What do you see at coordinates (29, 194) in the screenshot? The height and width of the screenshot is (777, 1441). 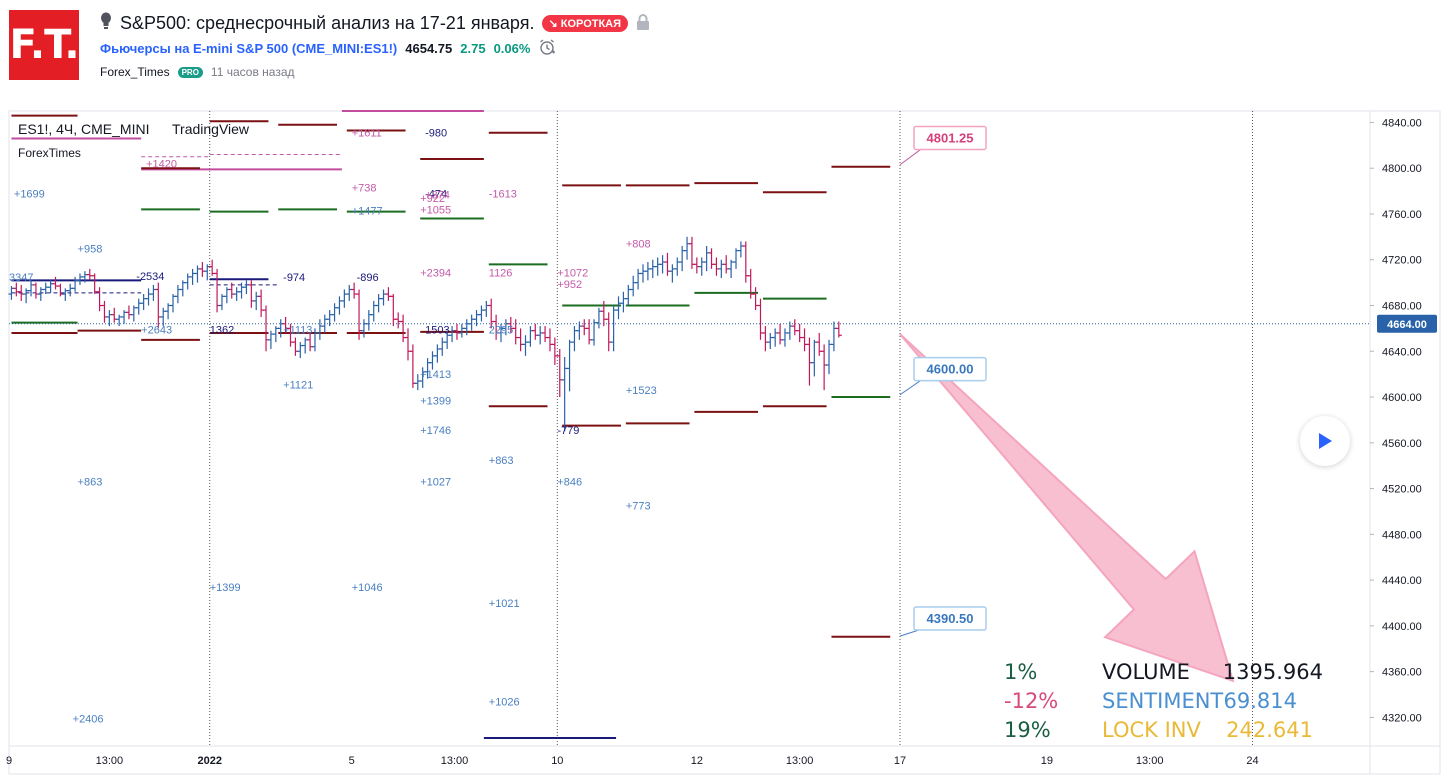 I see `volume-annotation: +1699` at bounding box center [29, 194].